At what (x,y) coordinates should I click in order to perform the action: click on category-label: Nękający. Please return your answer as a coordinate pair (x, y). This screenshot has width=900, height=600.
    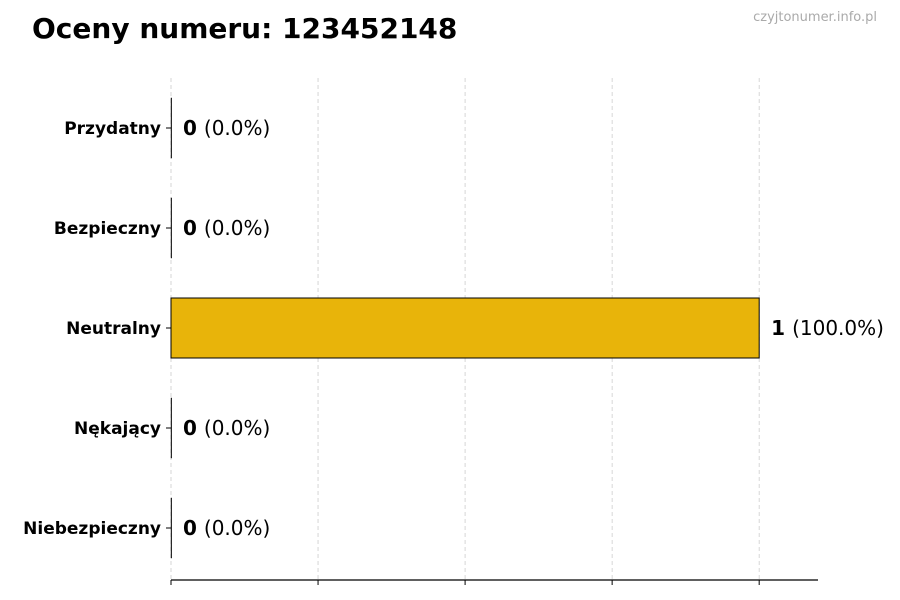
    Looking at the image, I should click on (117, 429).